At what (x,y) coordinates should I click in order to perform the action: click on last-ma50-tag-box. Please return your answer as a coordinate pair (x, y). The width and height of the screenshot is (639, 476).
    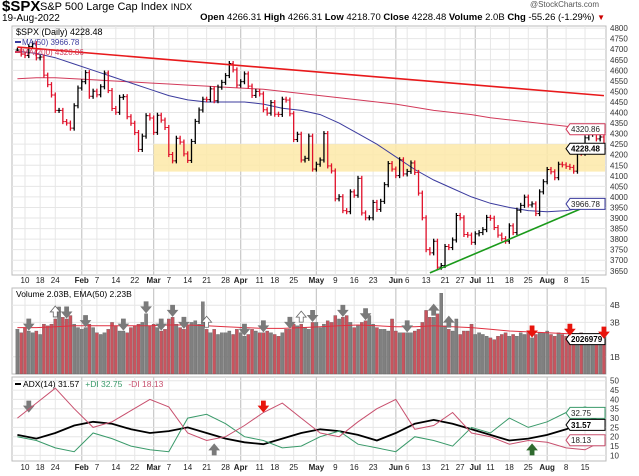
    Looking at the image, I should click on (585, 203).